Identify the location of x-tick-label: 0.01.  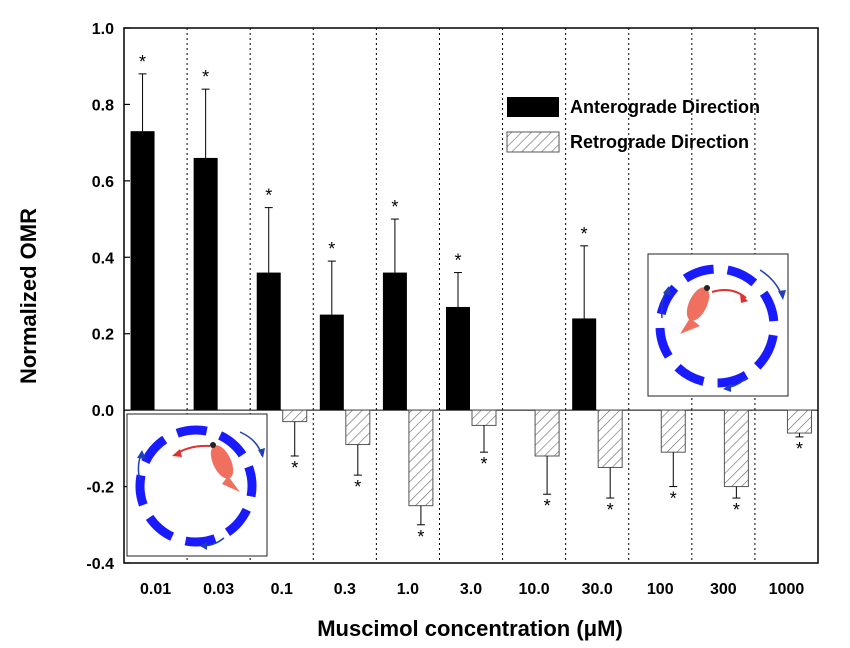
(155, 589).